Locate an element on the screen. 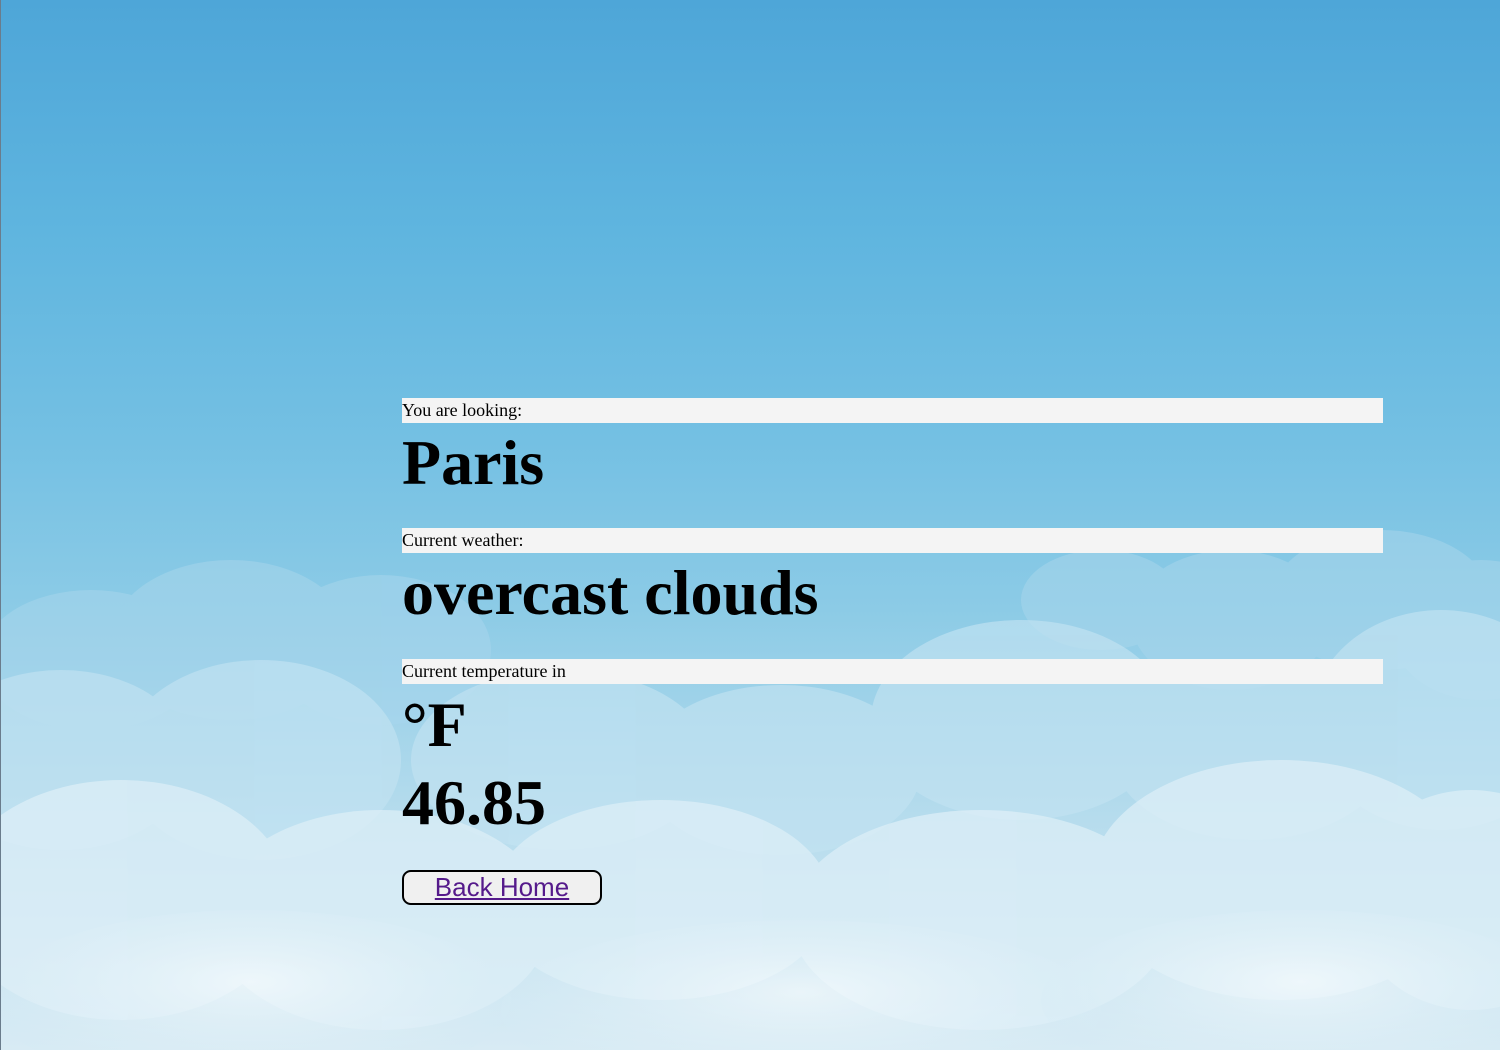 The width and height of the screenshot is (1500, 1050). weather-description: overcast clouds is located at coordinates (610, 592).